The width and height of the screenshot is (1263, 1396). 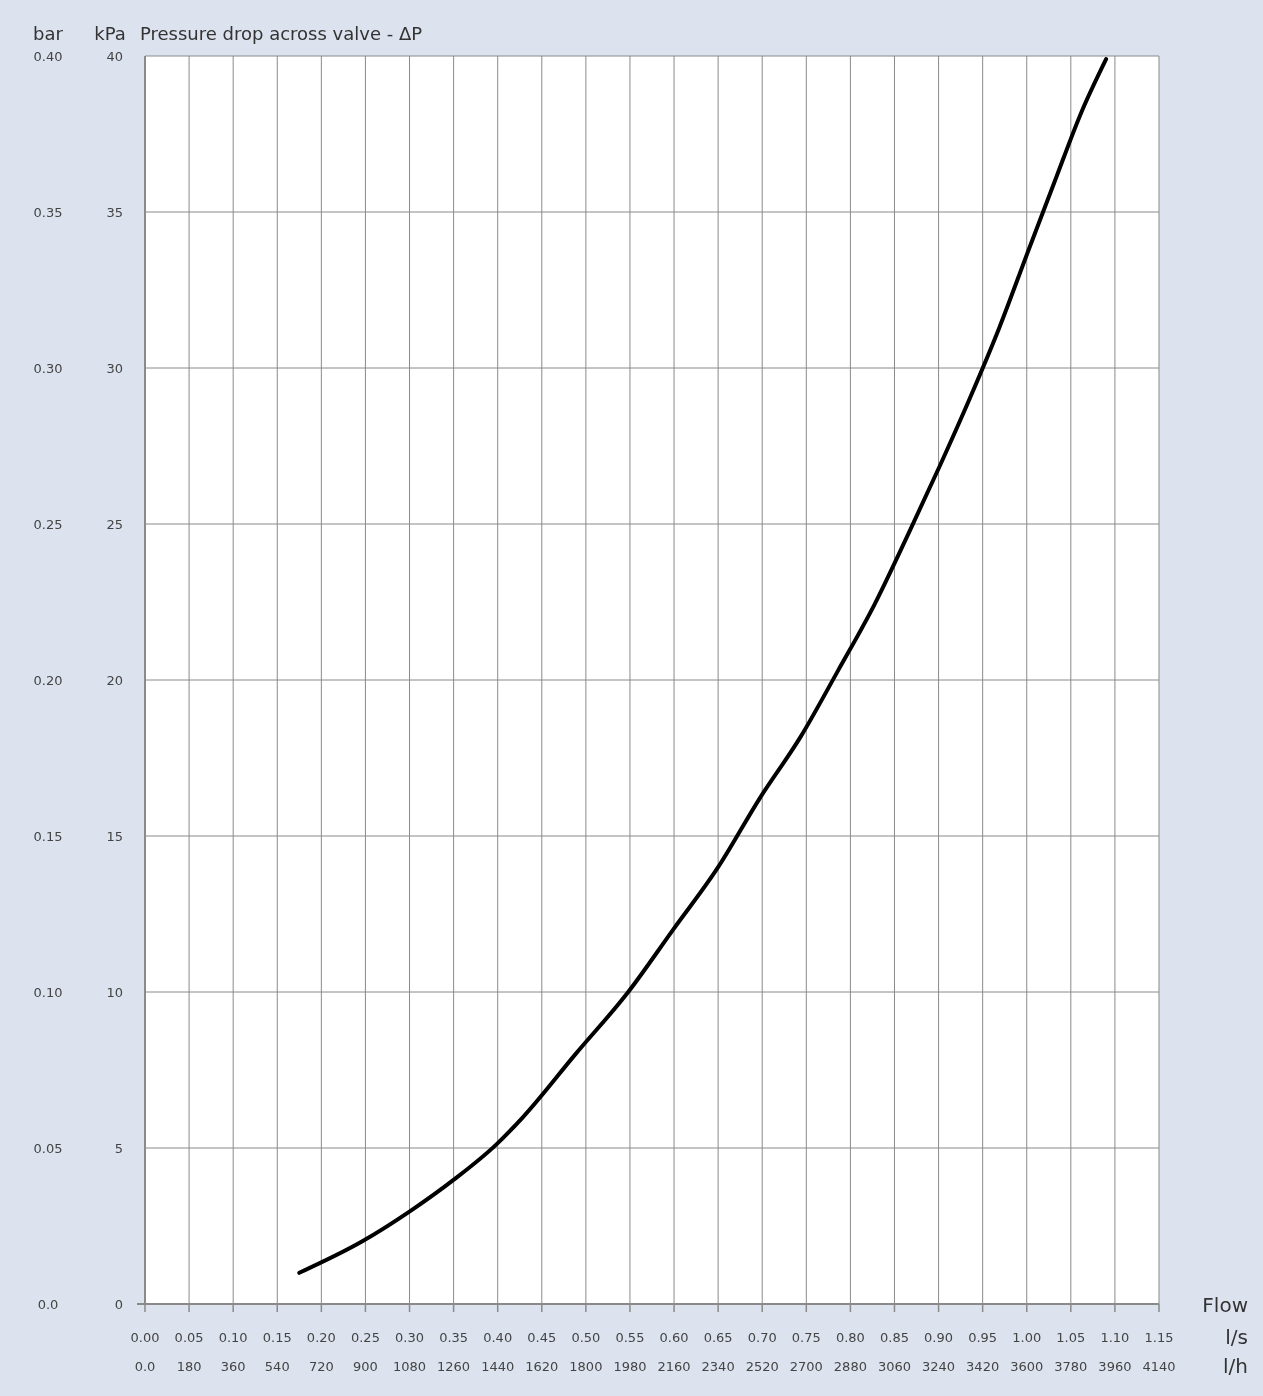 What do you see at coordinates (48, 680) in the screenshot?
I see `y2-tick-label: 0.20` at bounding box center [48, 680].